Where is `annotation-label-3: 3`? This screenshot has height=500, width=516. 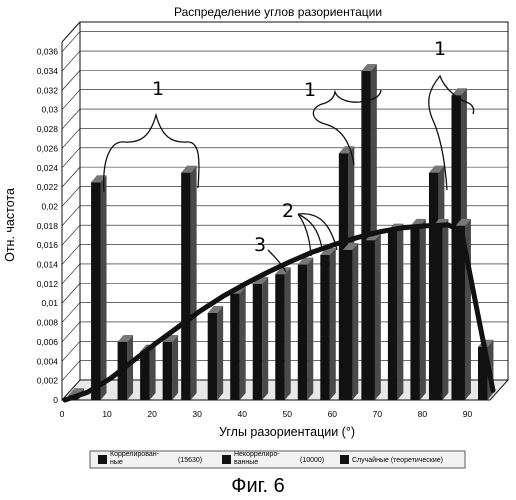
annotation-label-3: 3 is located at coordinates (260, 245).